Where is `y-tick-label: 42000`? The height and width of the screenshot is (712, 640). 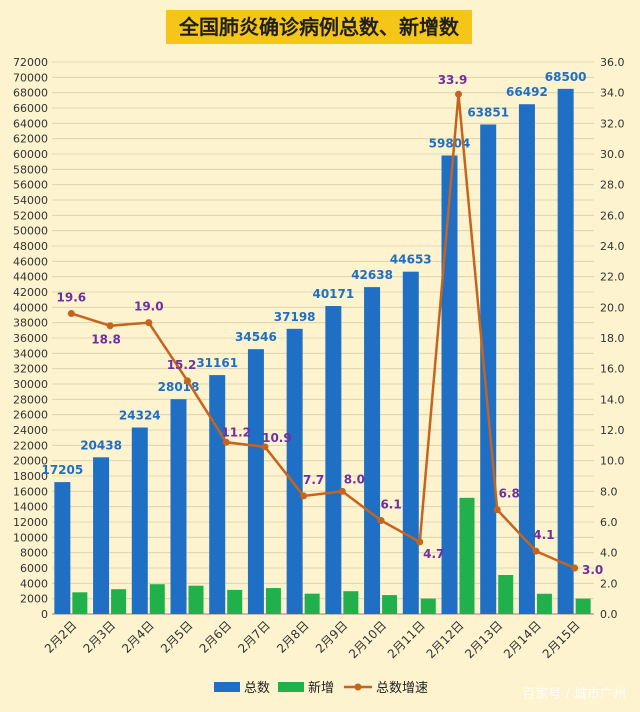 y-tick-label: 42000 is located at coordinates (30, 292).